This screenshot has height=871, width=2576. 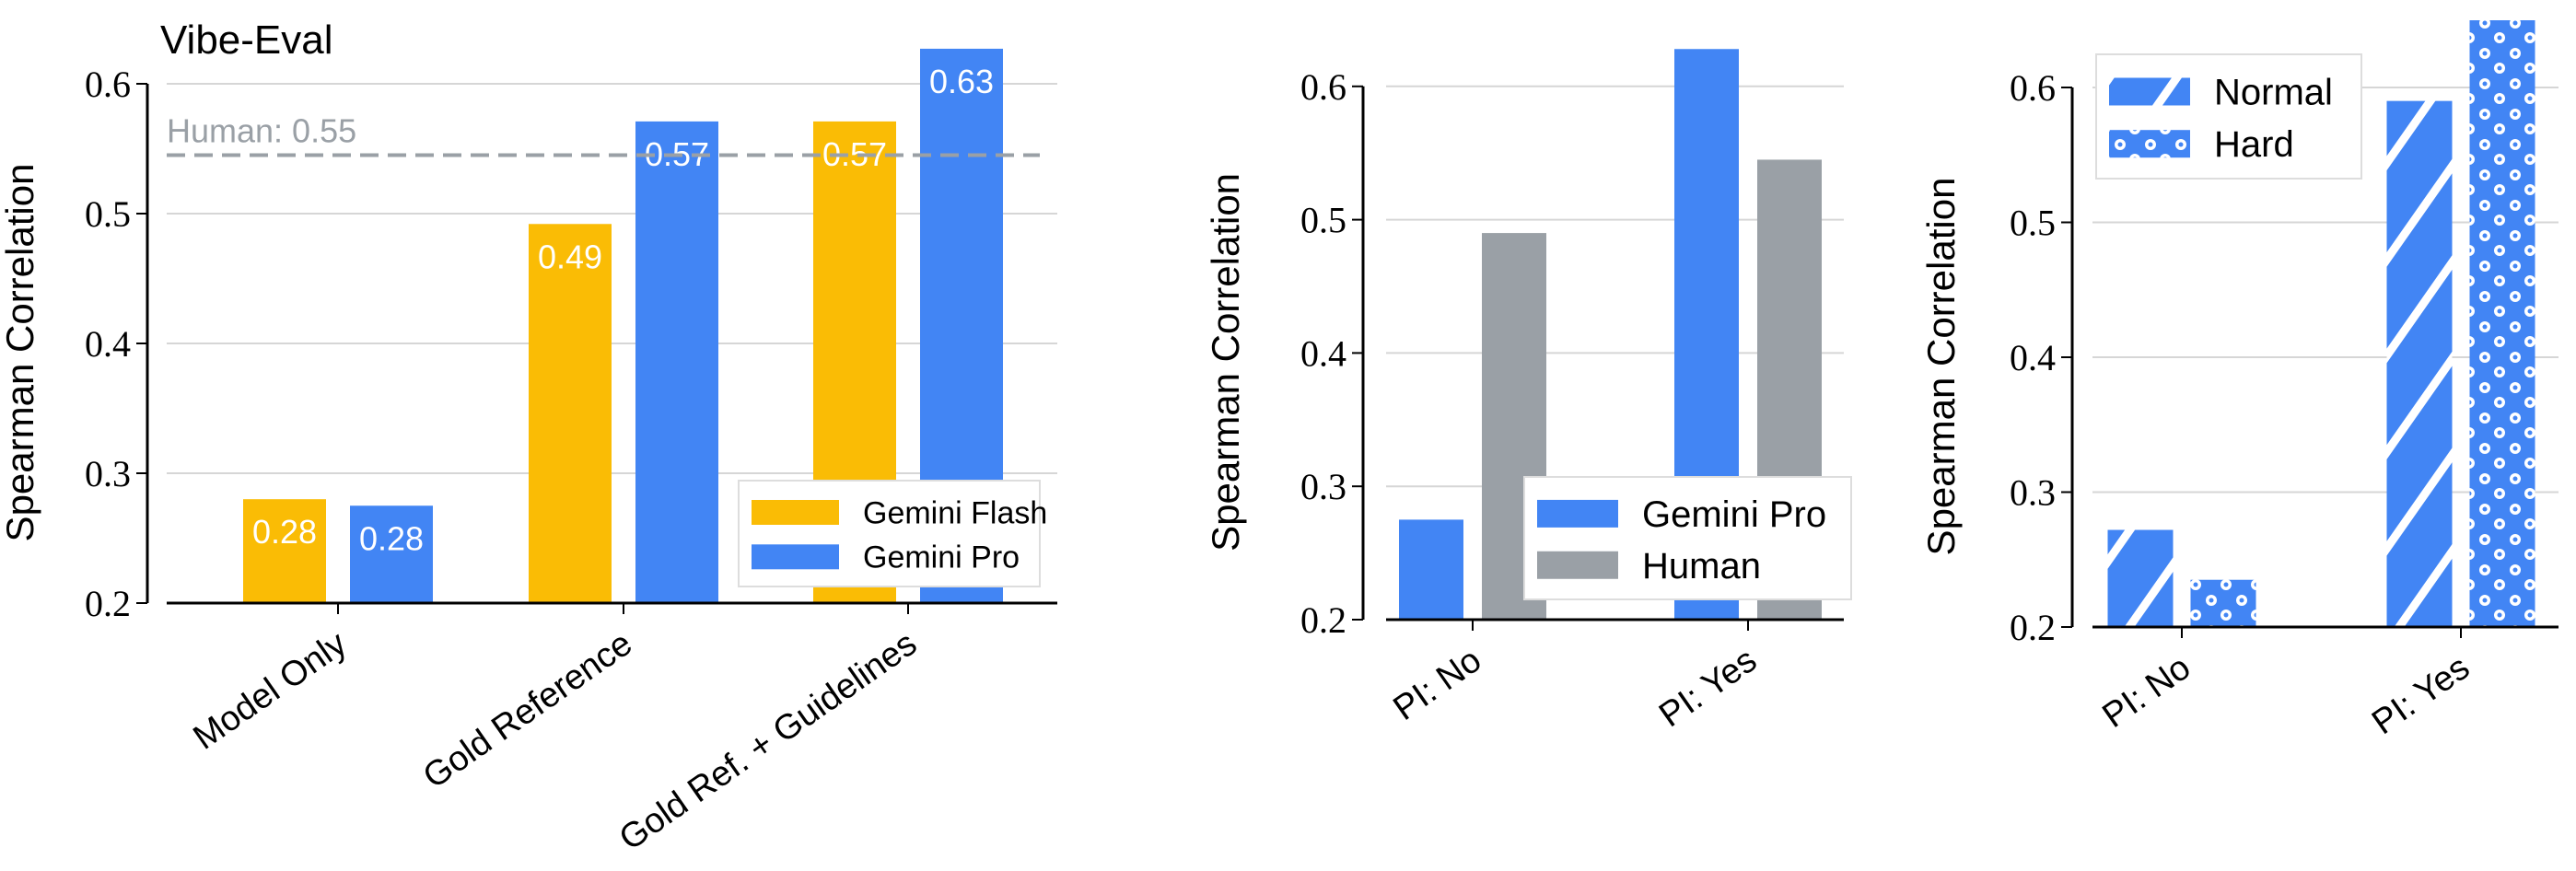 I want to click on chart-title: Vibe-Eval, so click(x=246, y=40).